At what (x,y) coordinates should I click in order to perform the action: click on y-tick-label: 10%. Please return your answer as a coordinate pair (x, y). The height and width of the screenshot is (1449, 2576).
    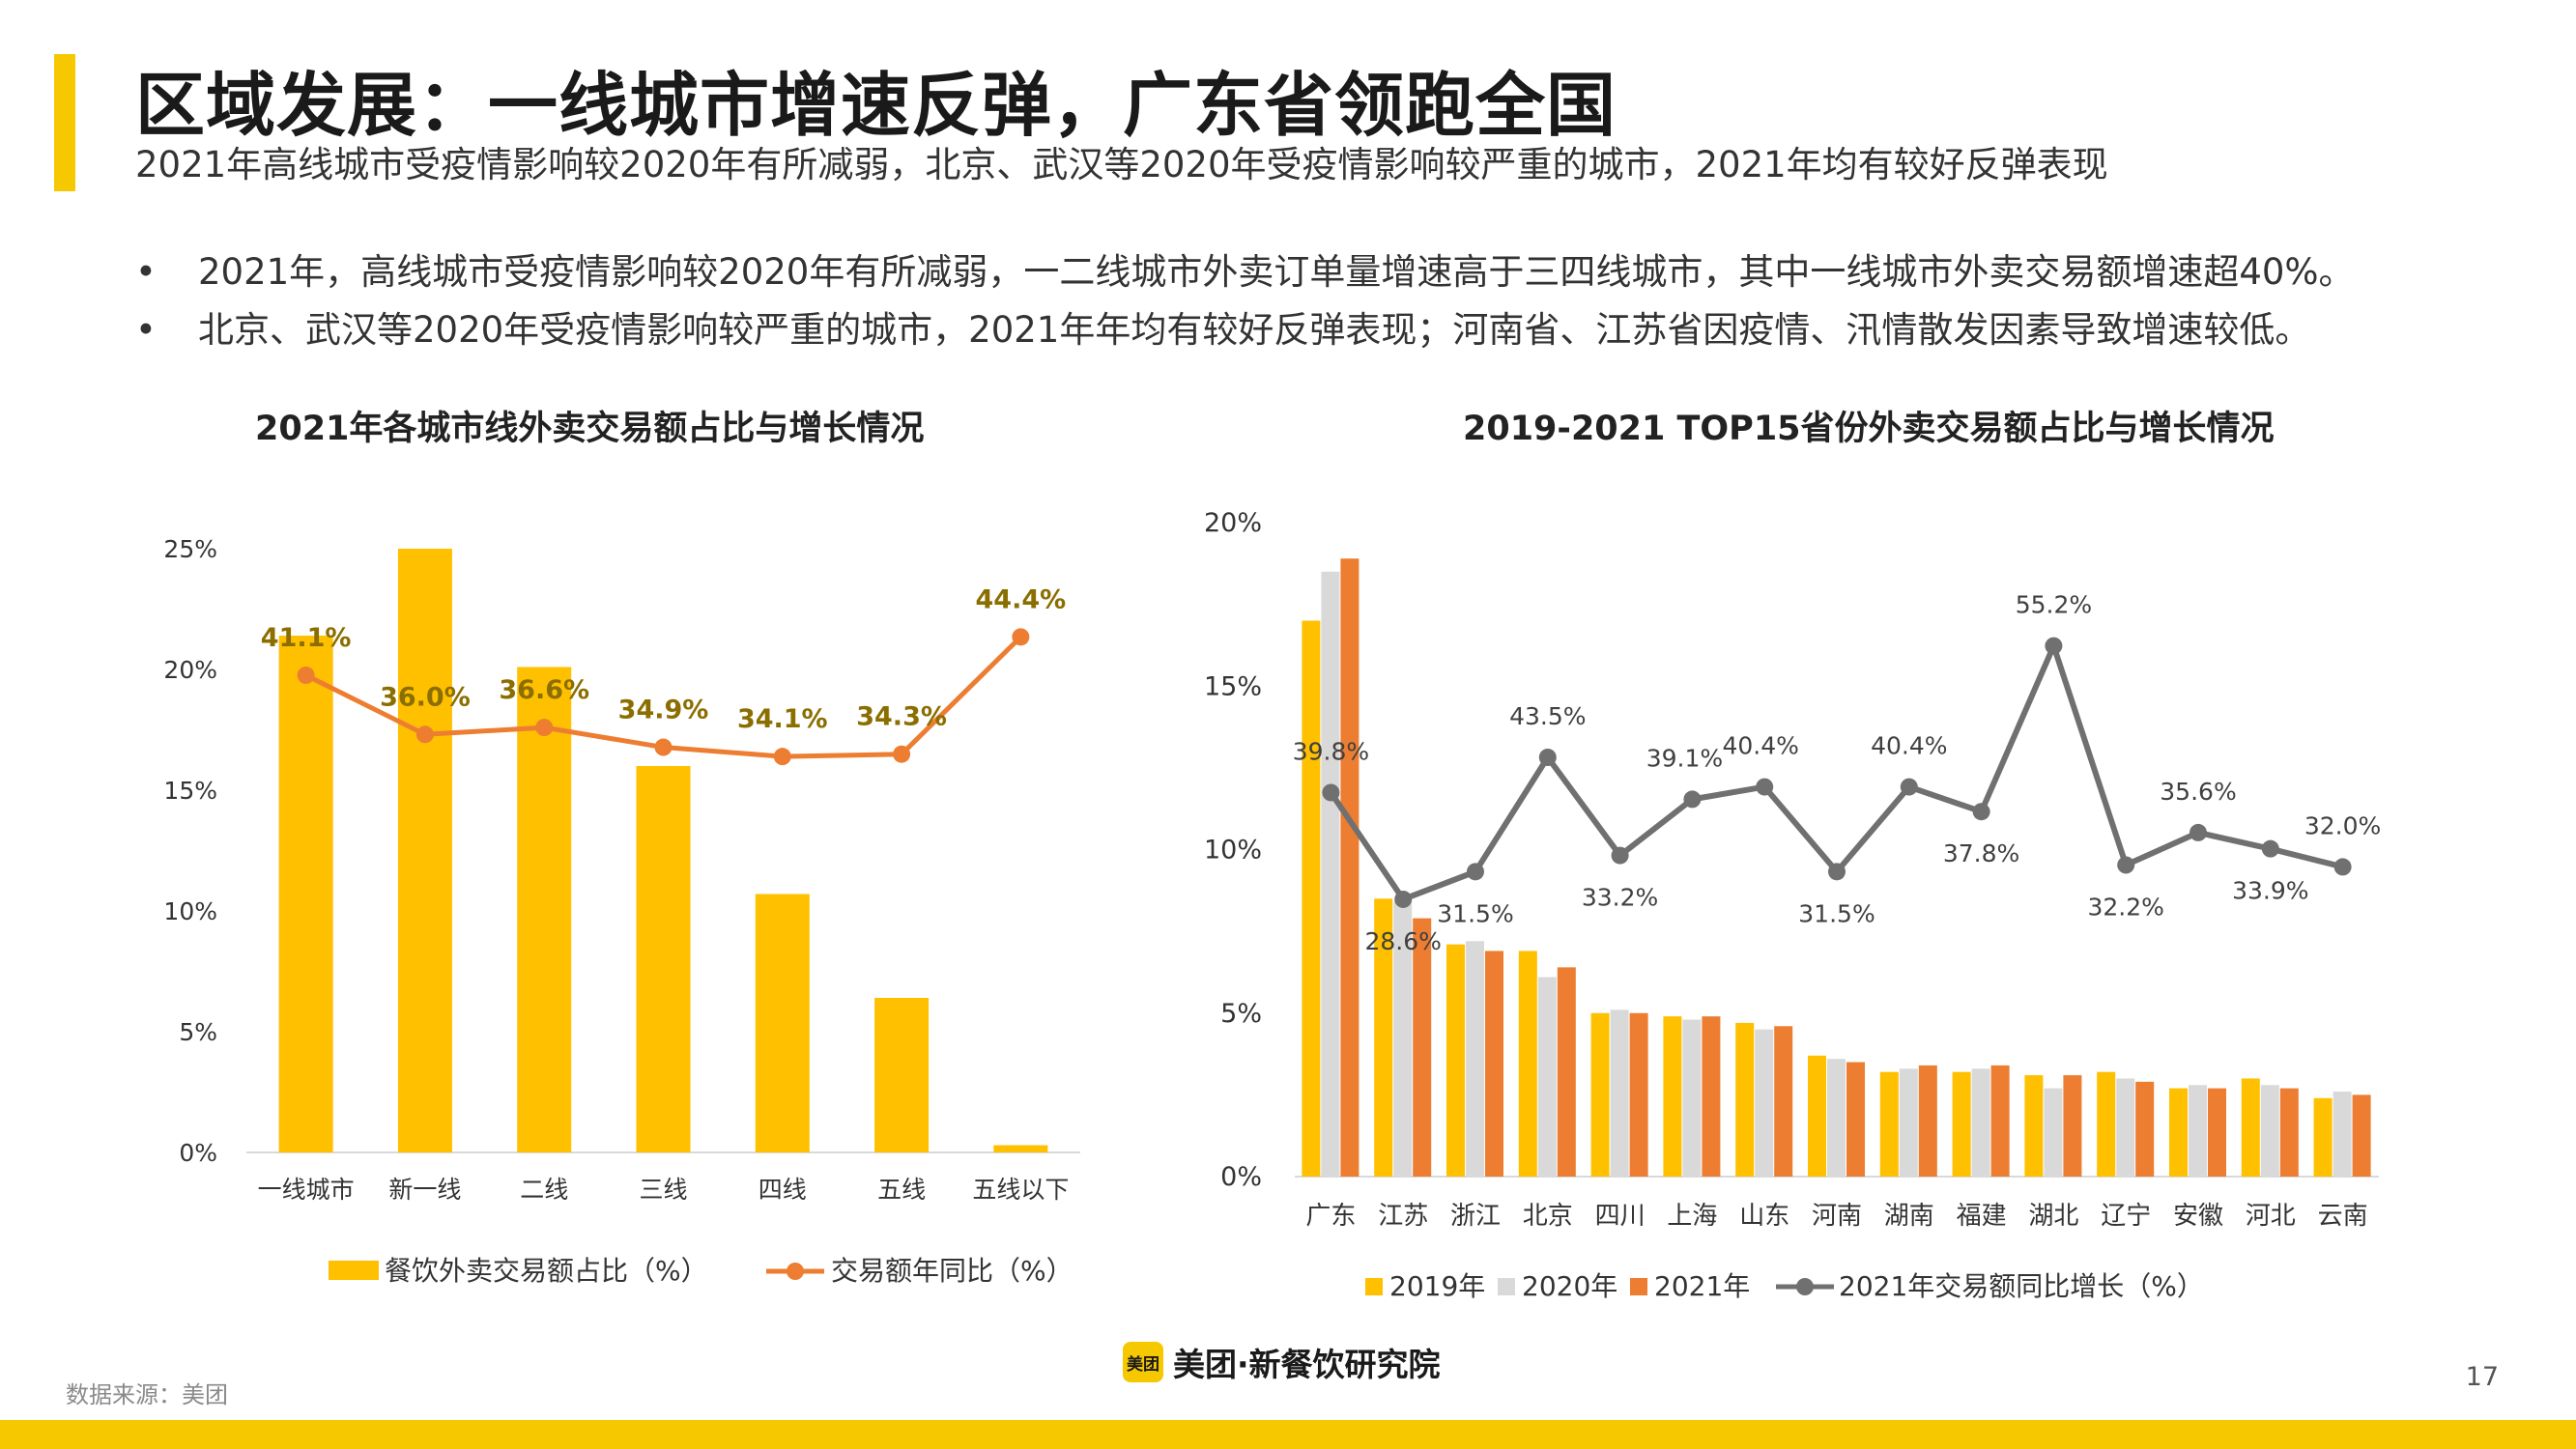
    Looking at the image, I should click on (190, 911).